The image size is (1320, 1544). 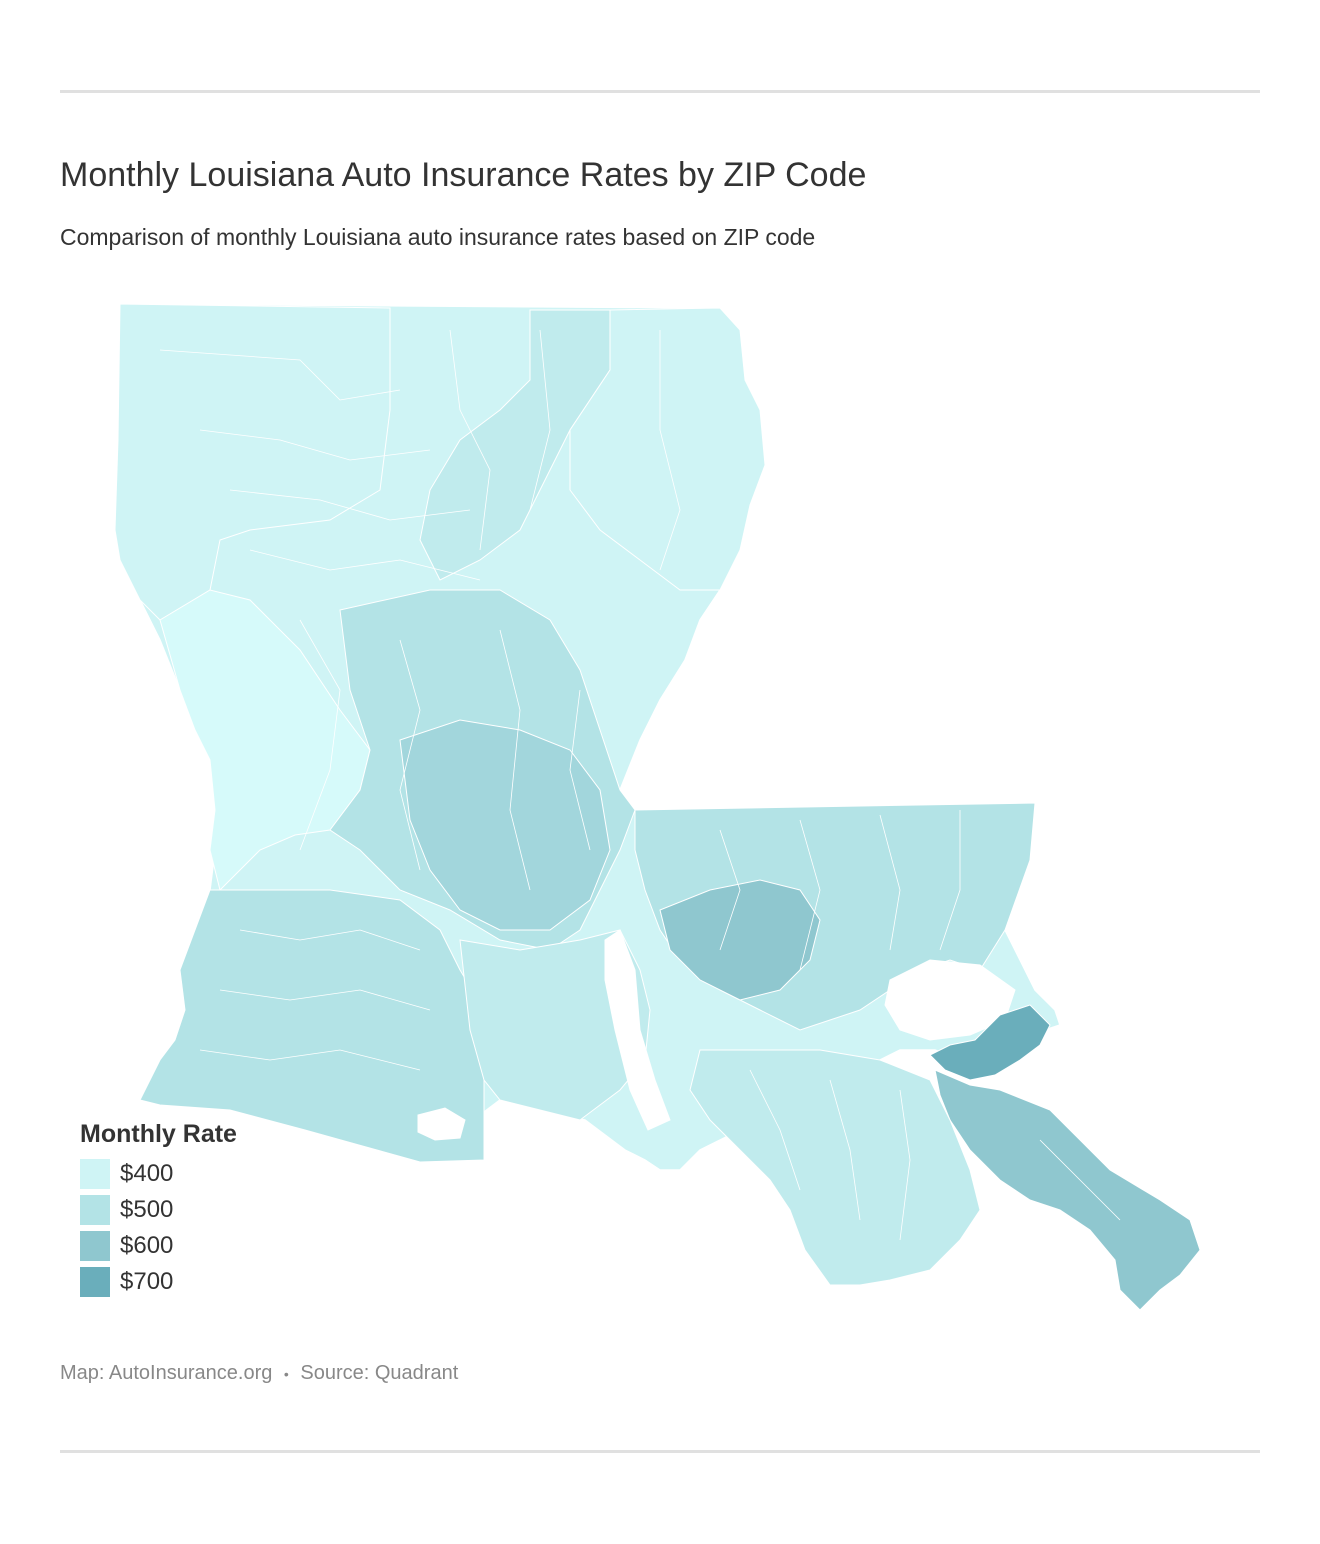 What do you see at coordinates (740, 940) in the screenshot?
I see `zone-baton-rouge` at bounding box center [740, 940].